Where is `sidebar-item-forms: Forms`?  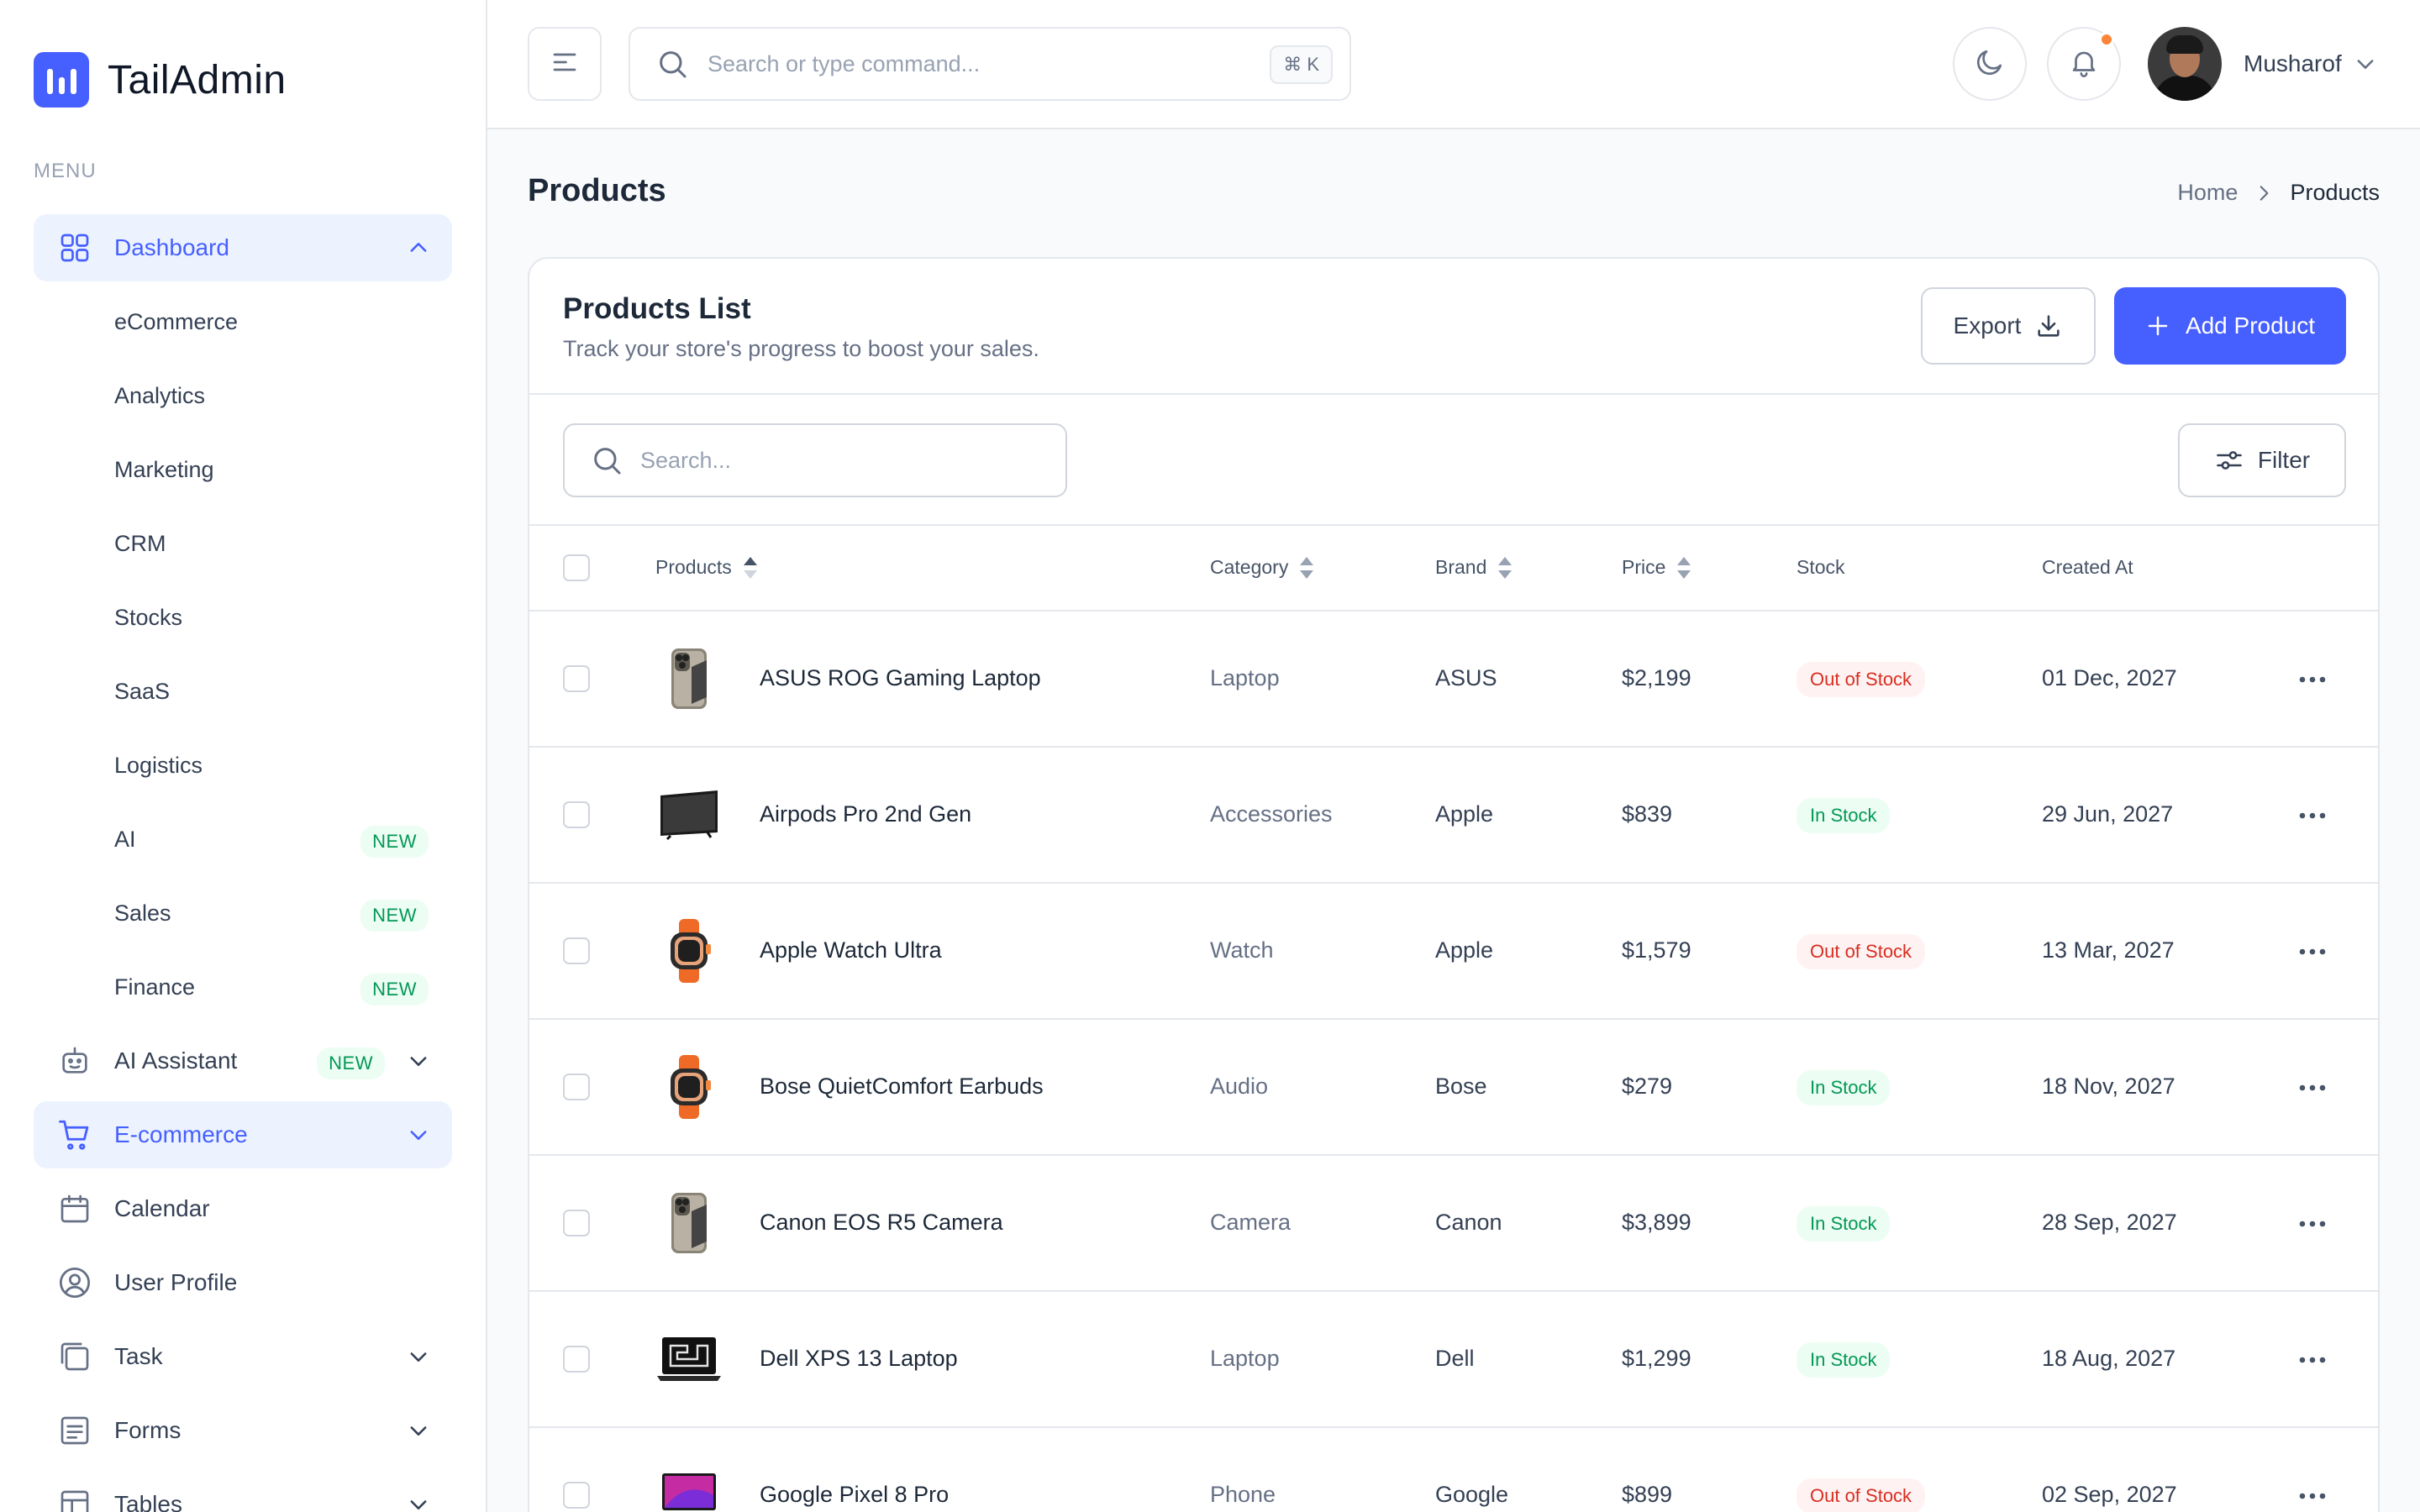
sidebar-item-forms: Forms is located at coordinates (243, 1430).